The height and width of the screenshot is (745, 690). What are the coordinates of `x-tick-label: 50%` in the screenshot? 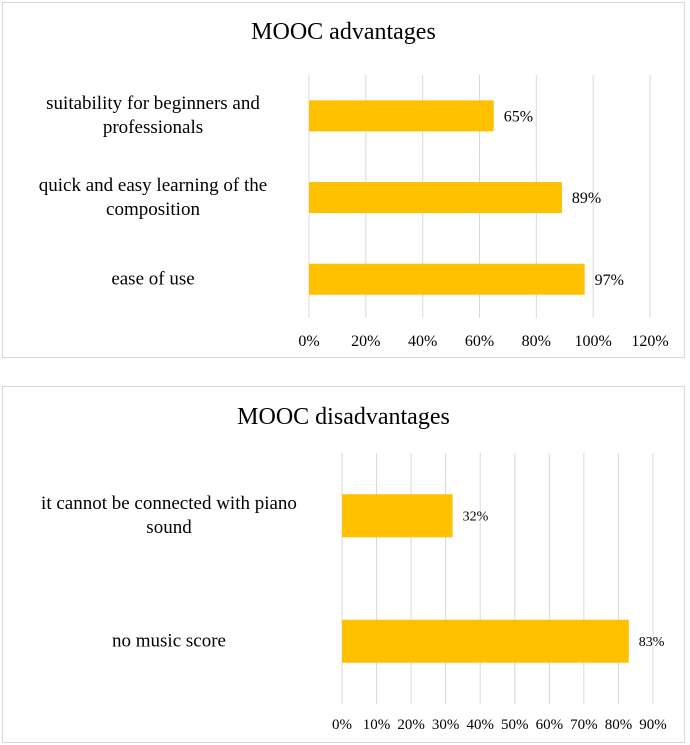 It's located at (515, 725).